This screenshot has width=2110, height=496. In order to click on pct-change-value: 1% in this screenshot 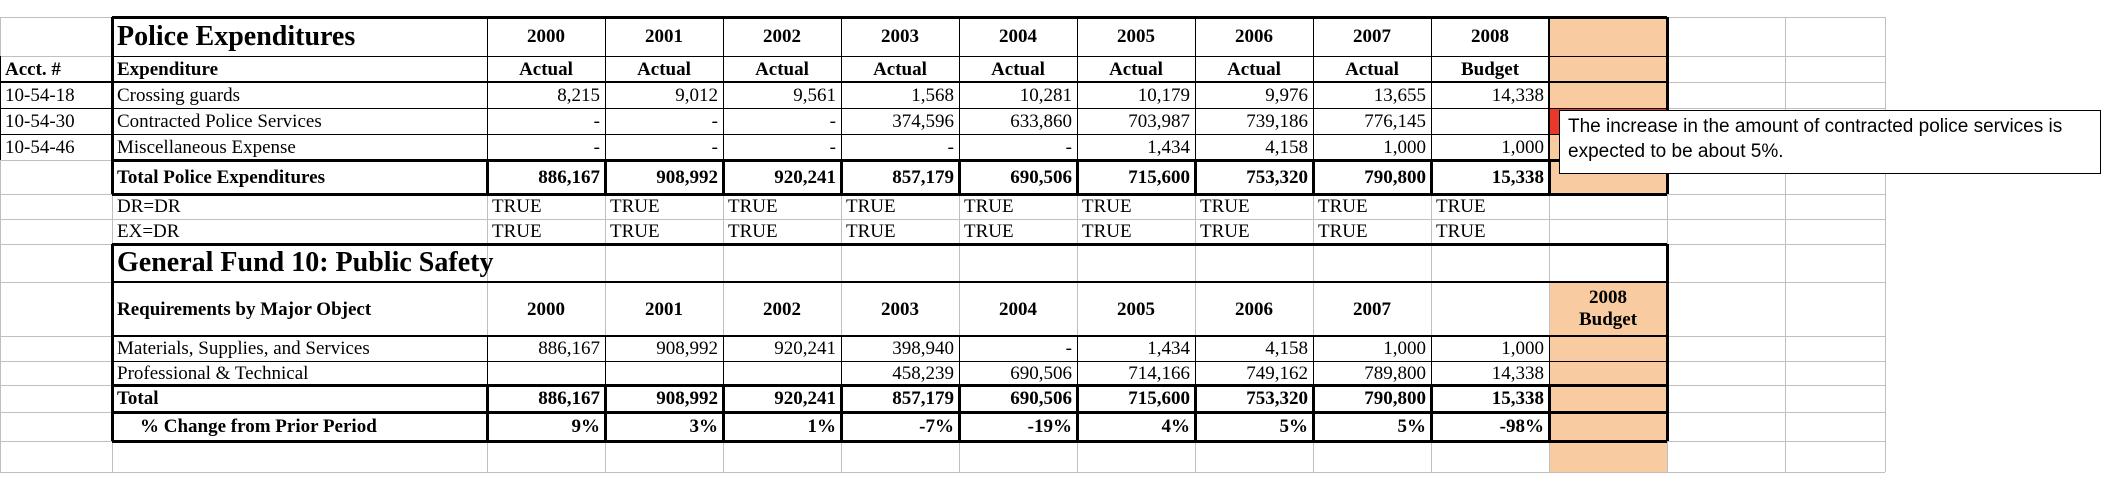, I will do `click(822, 426)`.